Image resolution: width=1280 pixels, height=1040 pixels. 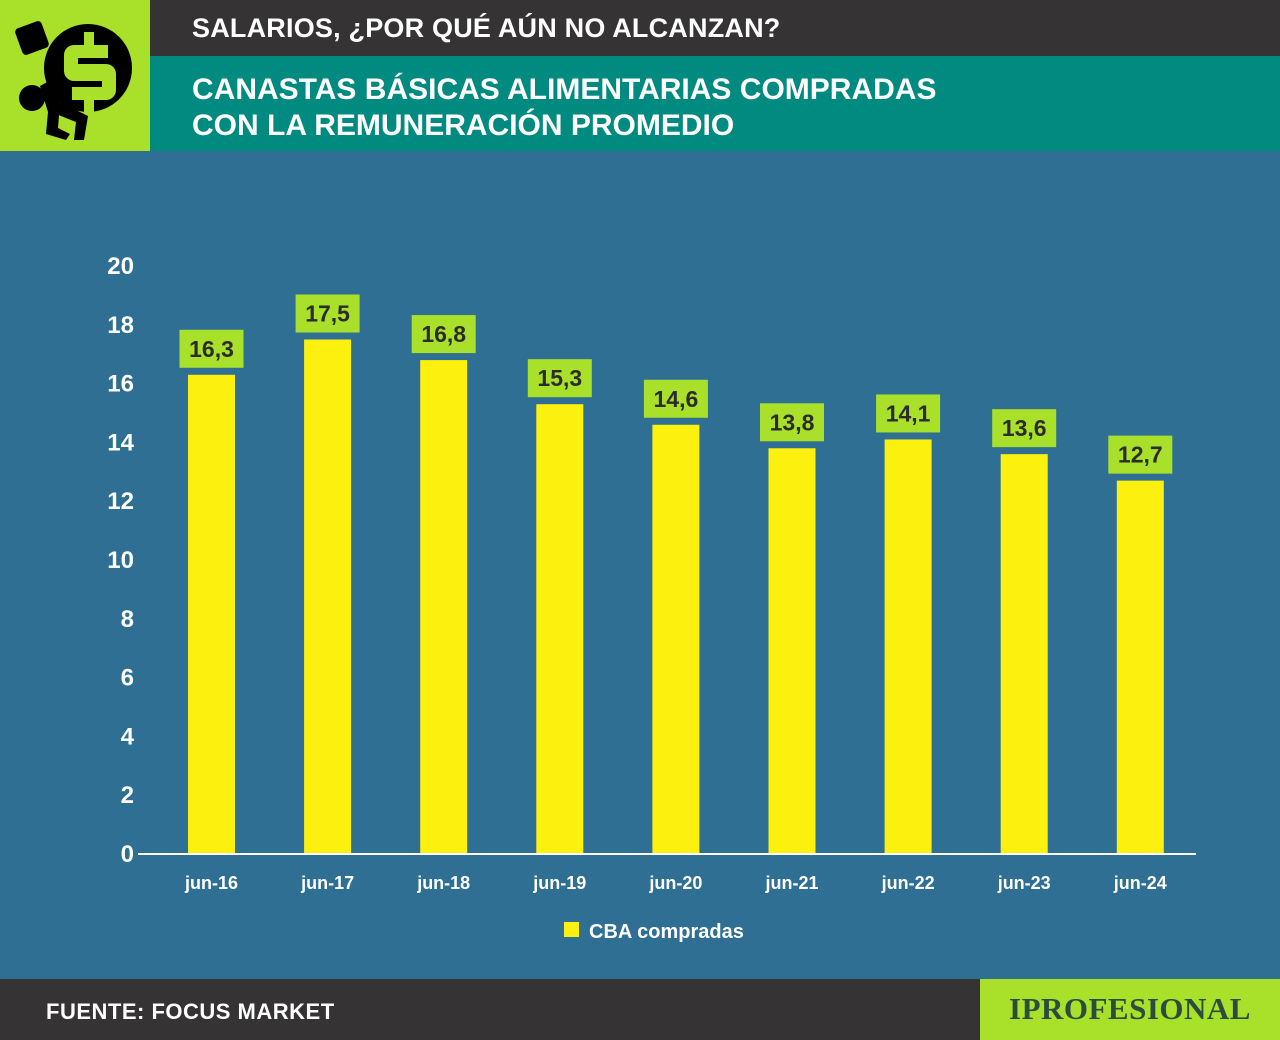 I want to click on y-tick-label: 18, so click(x=120, y=325).